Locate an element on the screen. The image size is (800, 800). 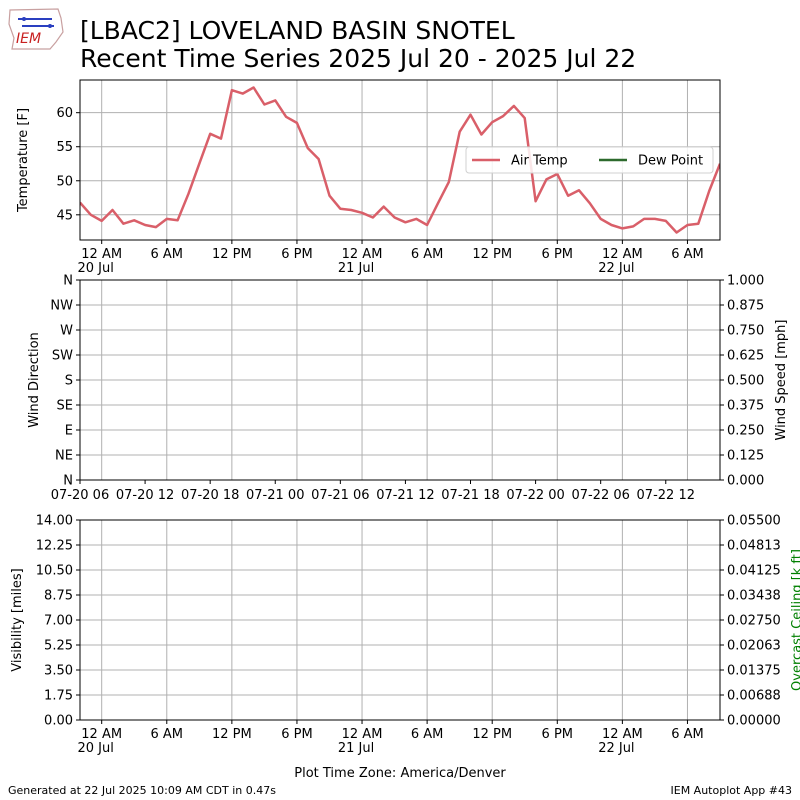
vis-xtick-sublabel-8: 22 Jul is located at coordinates (616, 748).